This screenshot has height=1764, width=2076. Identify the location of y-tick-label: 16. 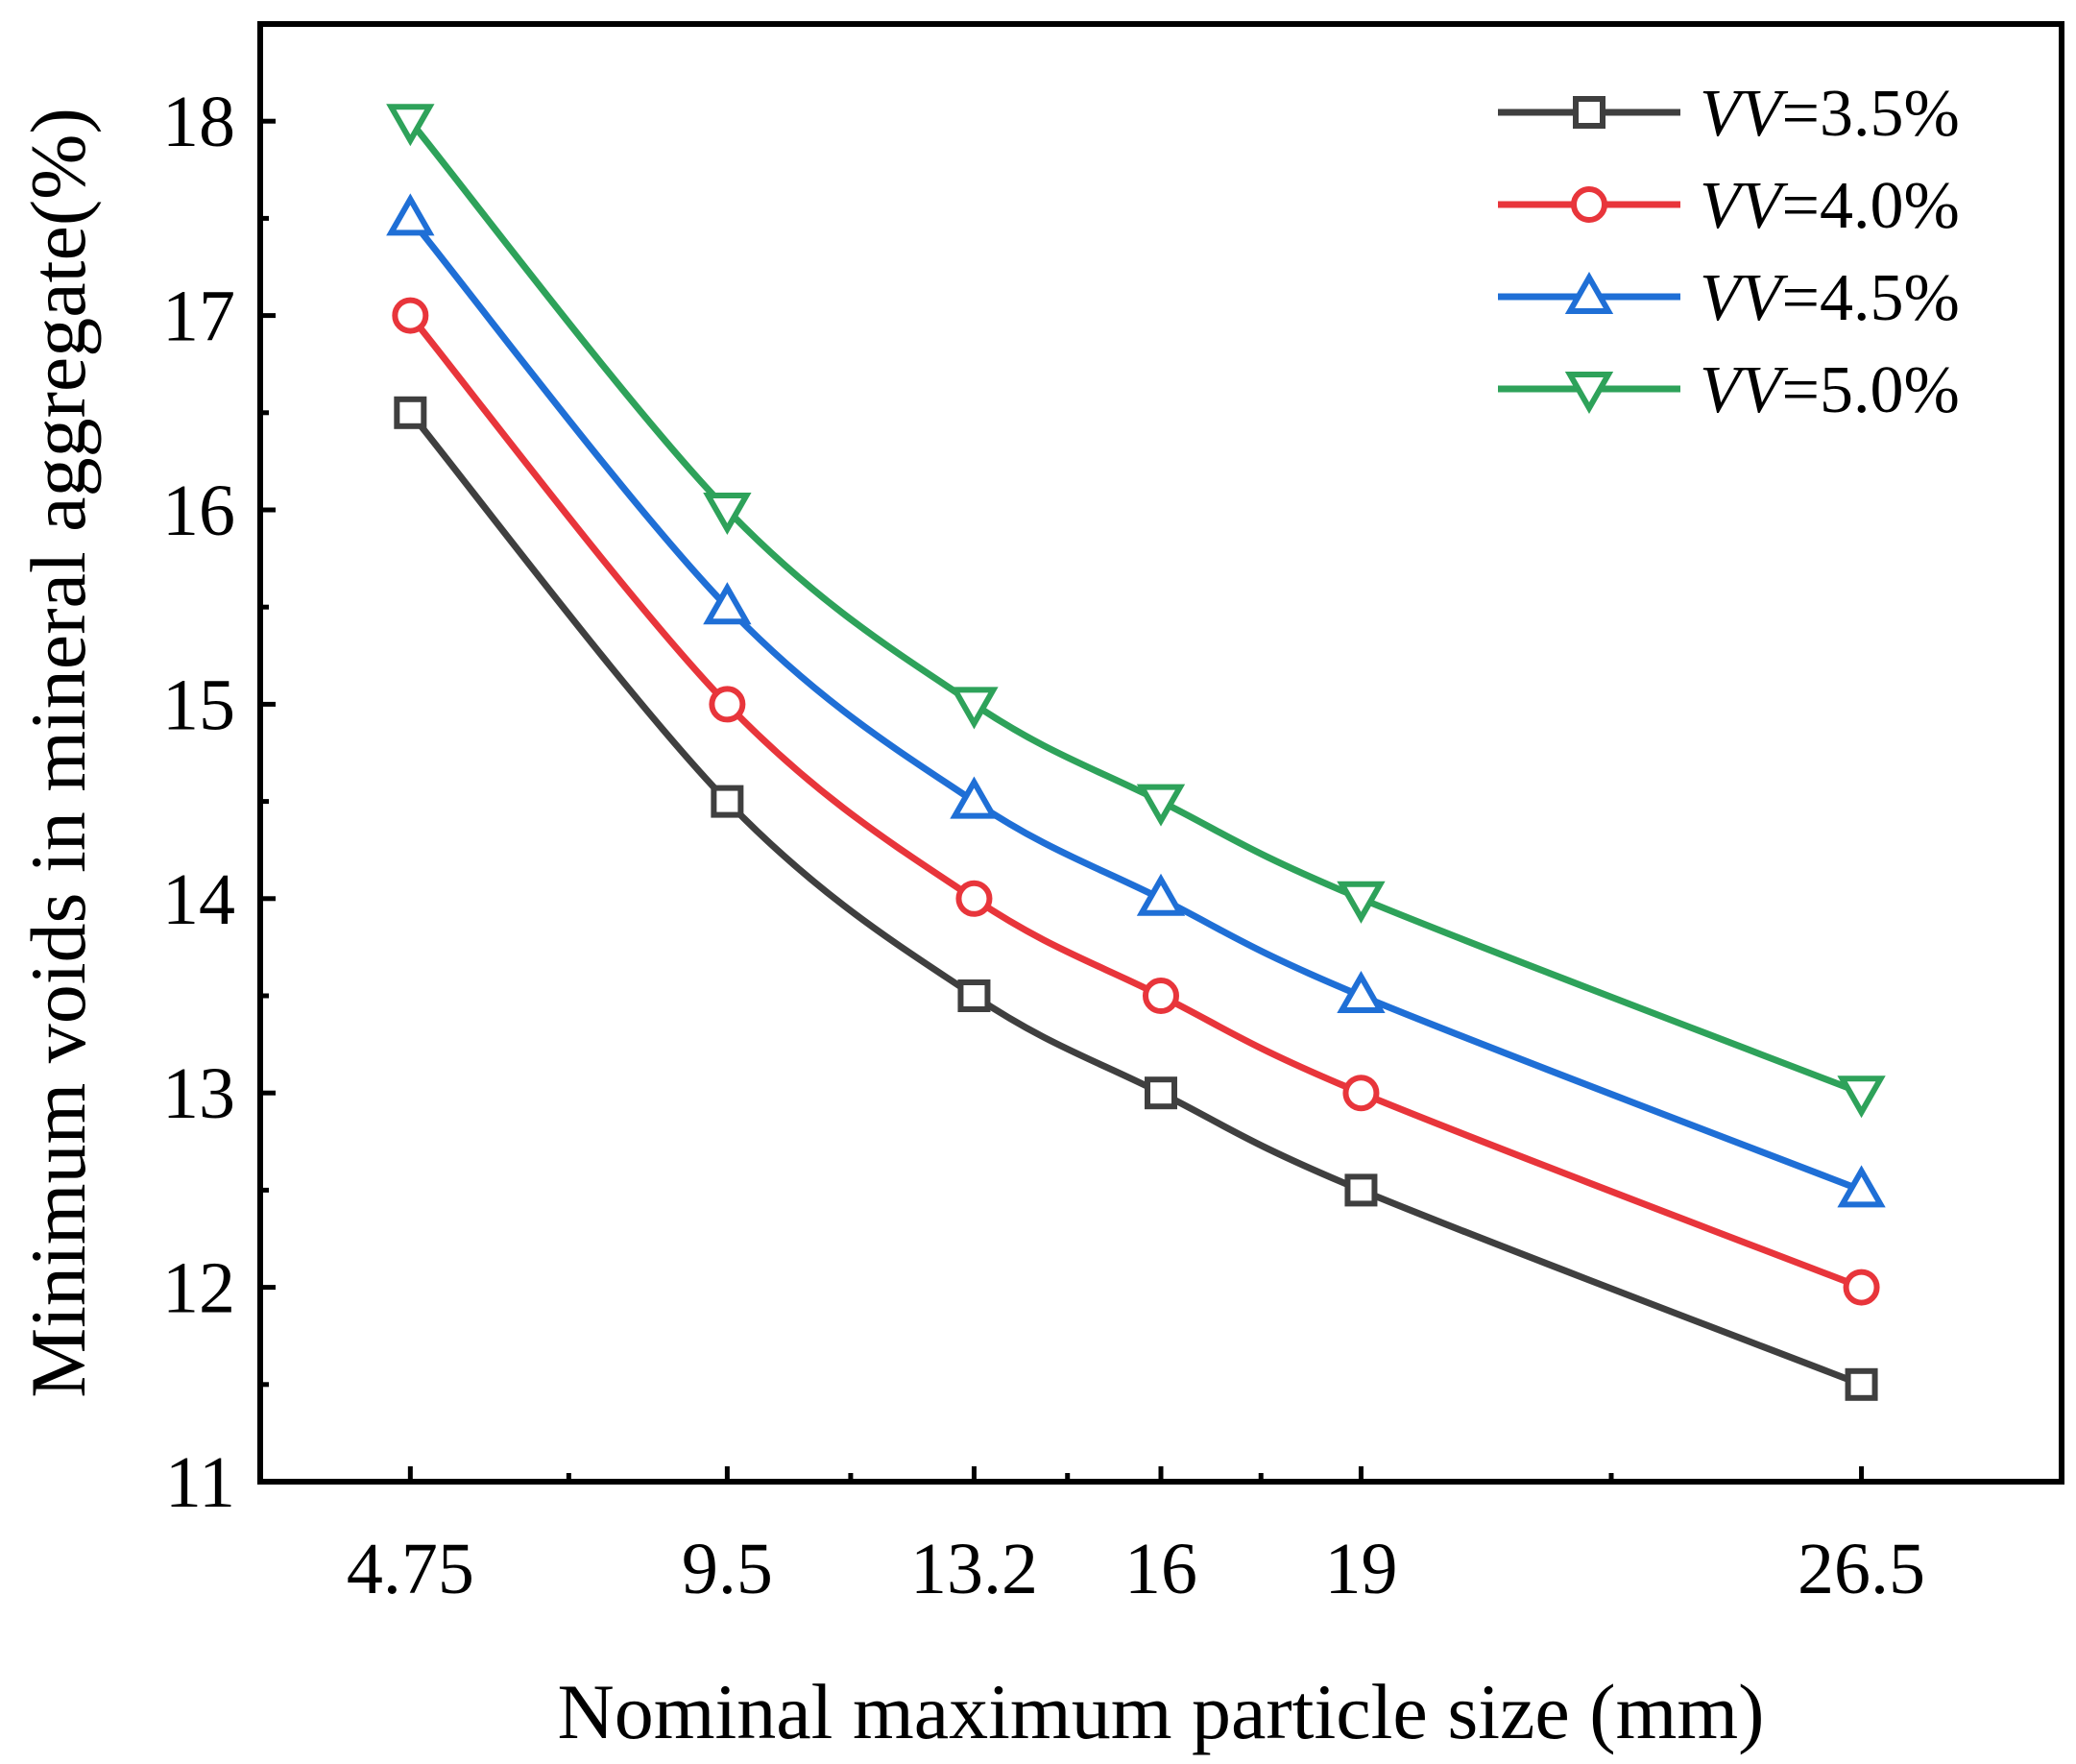
(199, 511).